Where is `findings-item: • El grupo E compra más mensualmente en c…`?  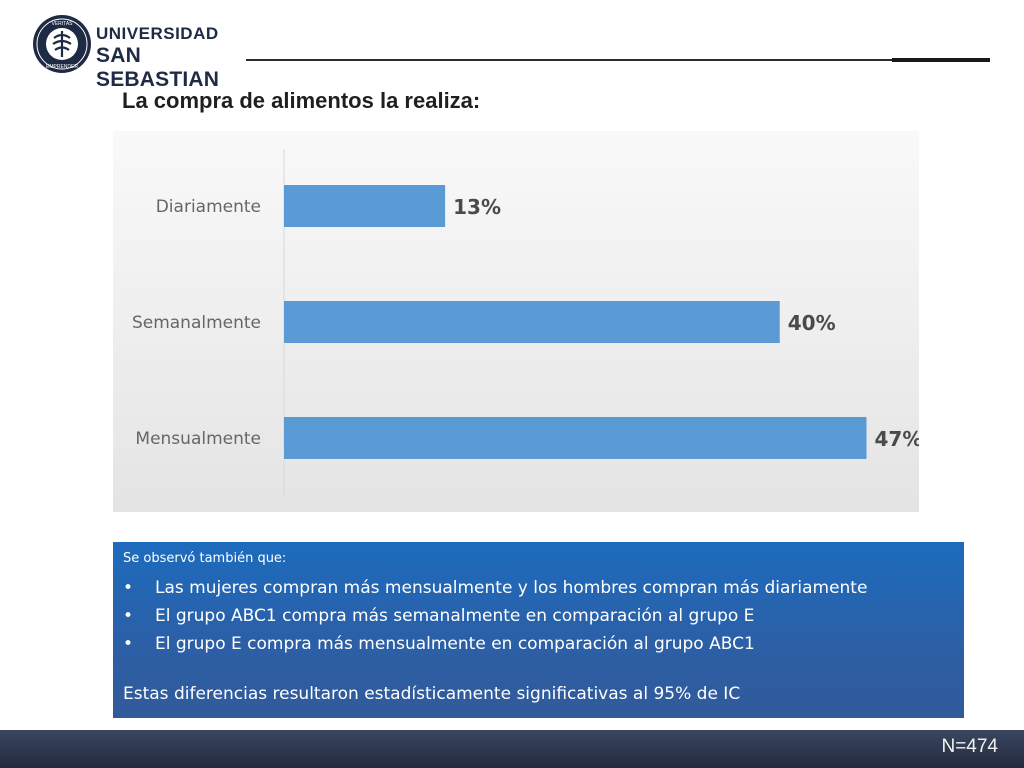
findings-item: • El grupo E compra más mensualmente en c… is located at coordinates (495, 644).